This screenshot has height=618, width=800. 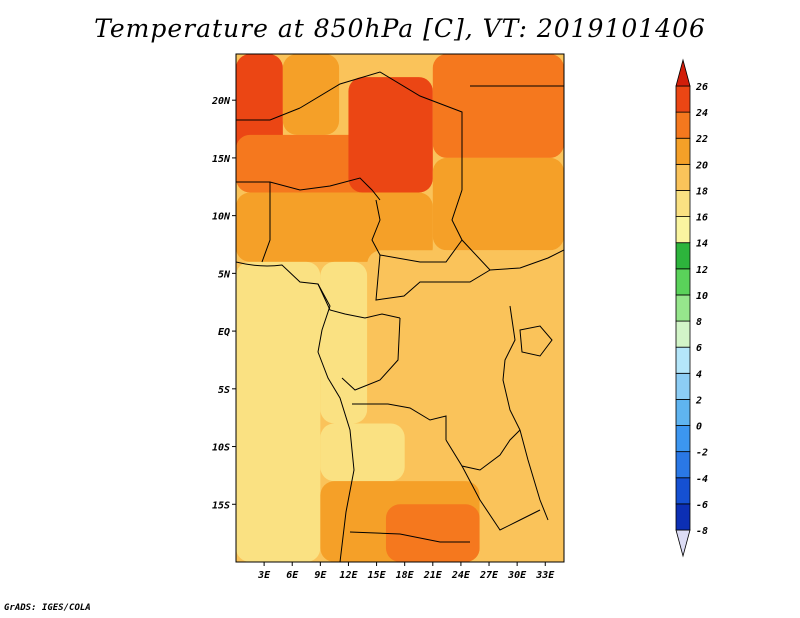 What do you see at coordinates (683, 72) in the screenshot?
I see `colorbar-over-arrow` at bounding box center [683, 72].